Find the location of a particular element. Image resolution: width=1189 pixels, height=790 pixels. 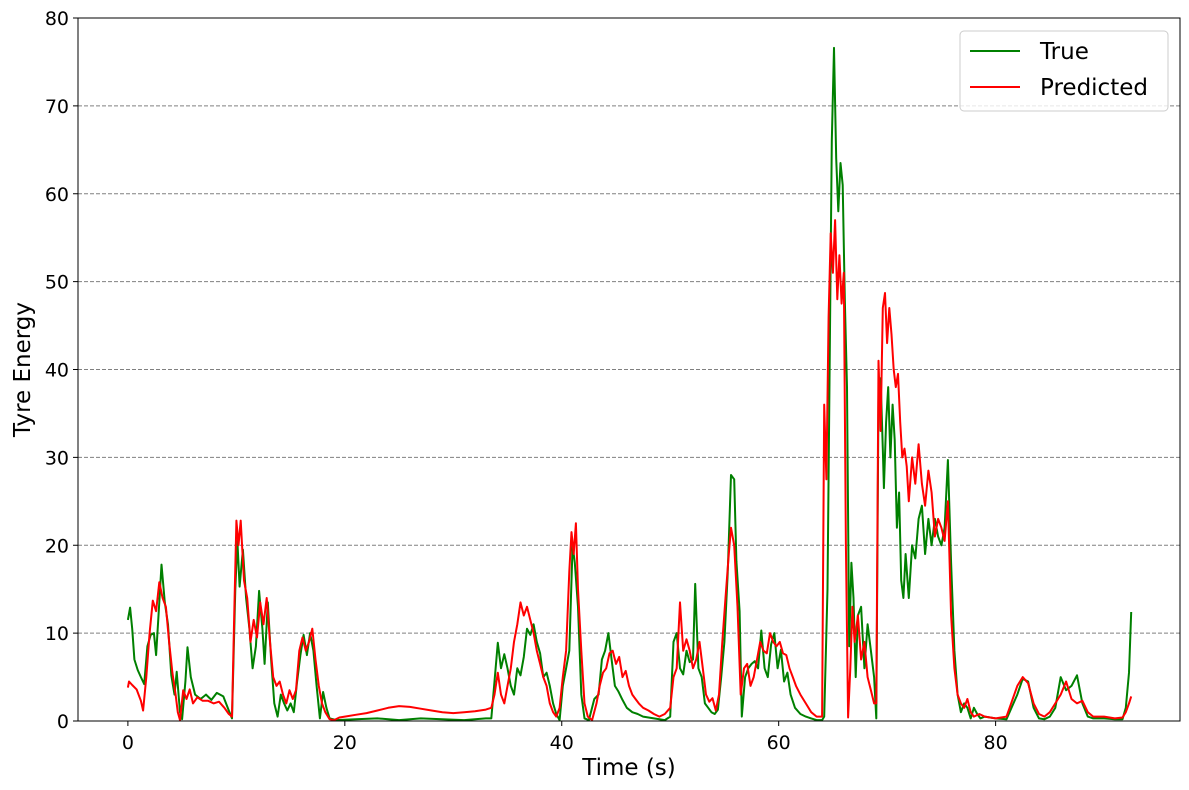

x-tick-label: 20 is located at coordinates (345, 743).